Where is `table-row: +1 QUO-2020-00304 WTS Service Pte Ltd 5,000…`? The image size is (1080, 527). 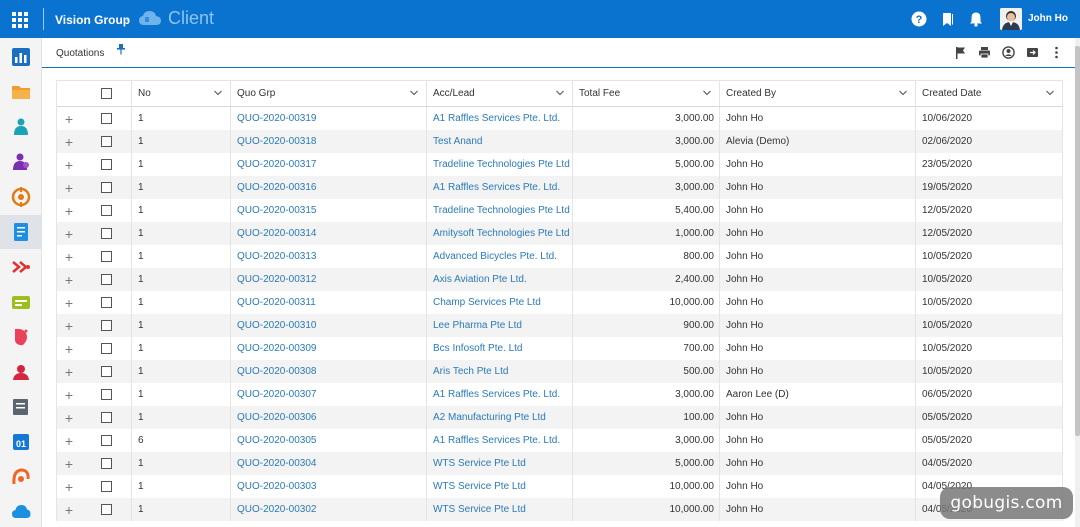
table-row: +1 QUO-2020-00304 WTS Service Pte Ltd 5,000… is located at coordinates (559, 463).